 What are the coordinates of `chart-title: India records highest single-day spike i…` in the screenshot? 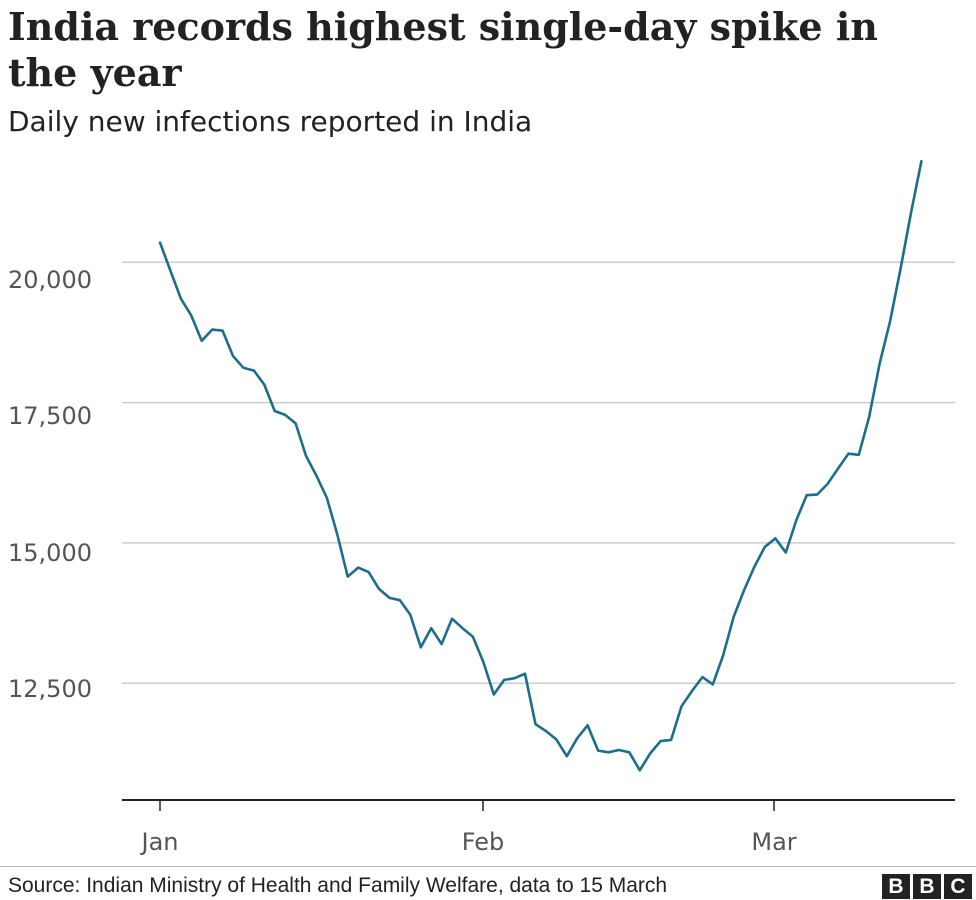 It's located at (443, 49).